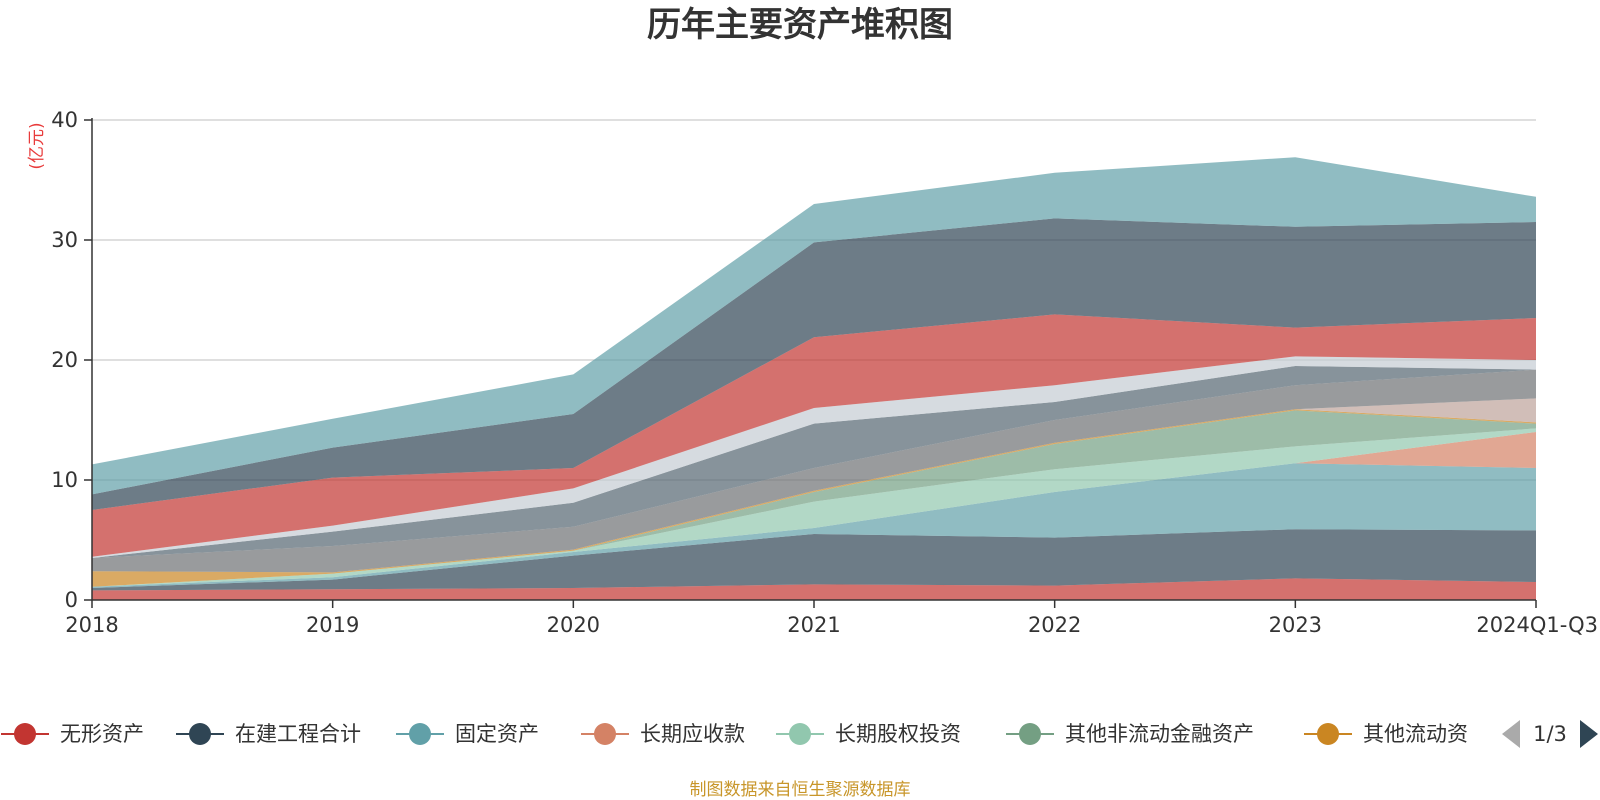  What do you see at coordinates (1159, 734) in the screenshot?
I see `legend-label: 其他非流动金融资产` at bounding box center [1159, 734].